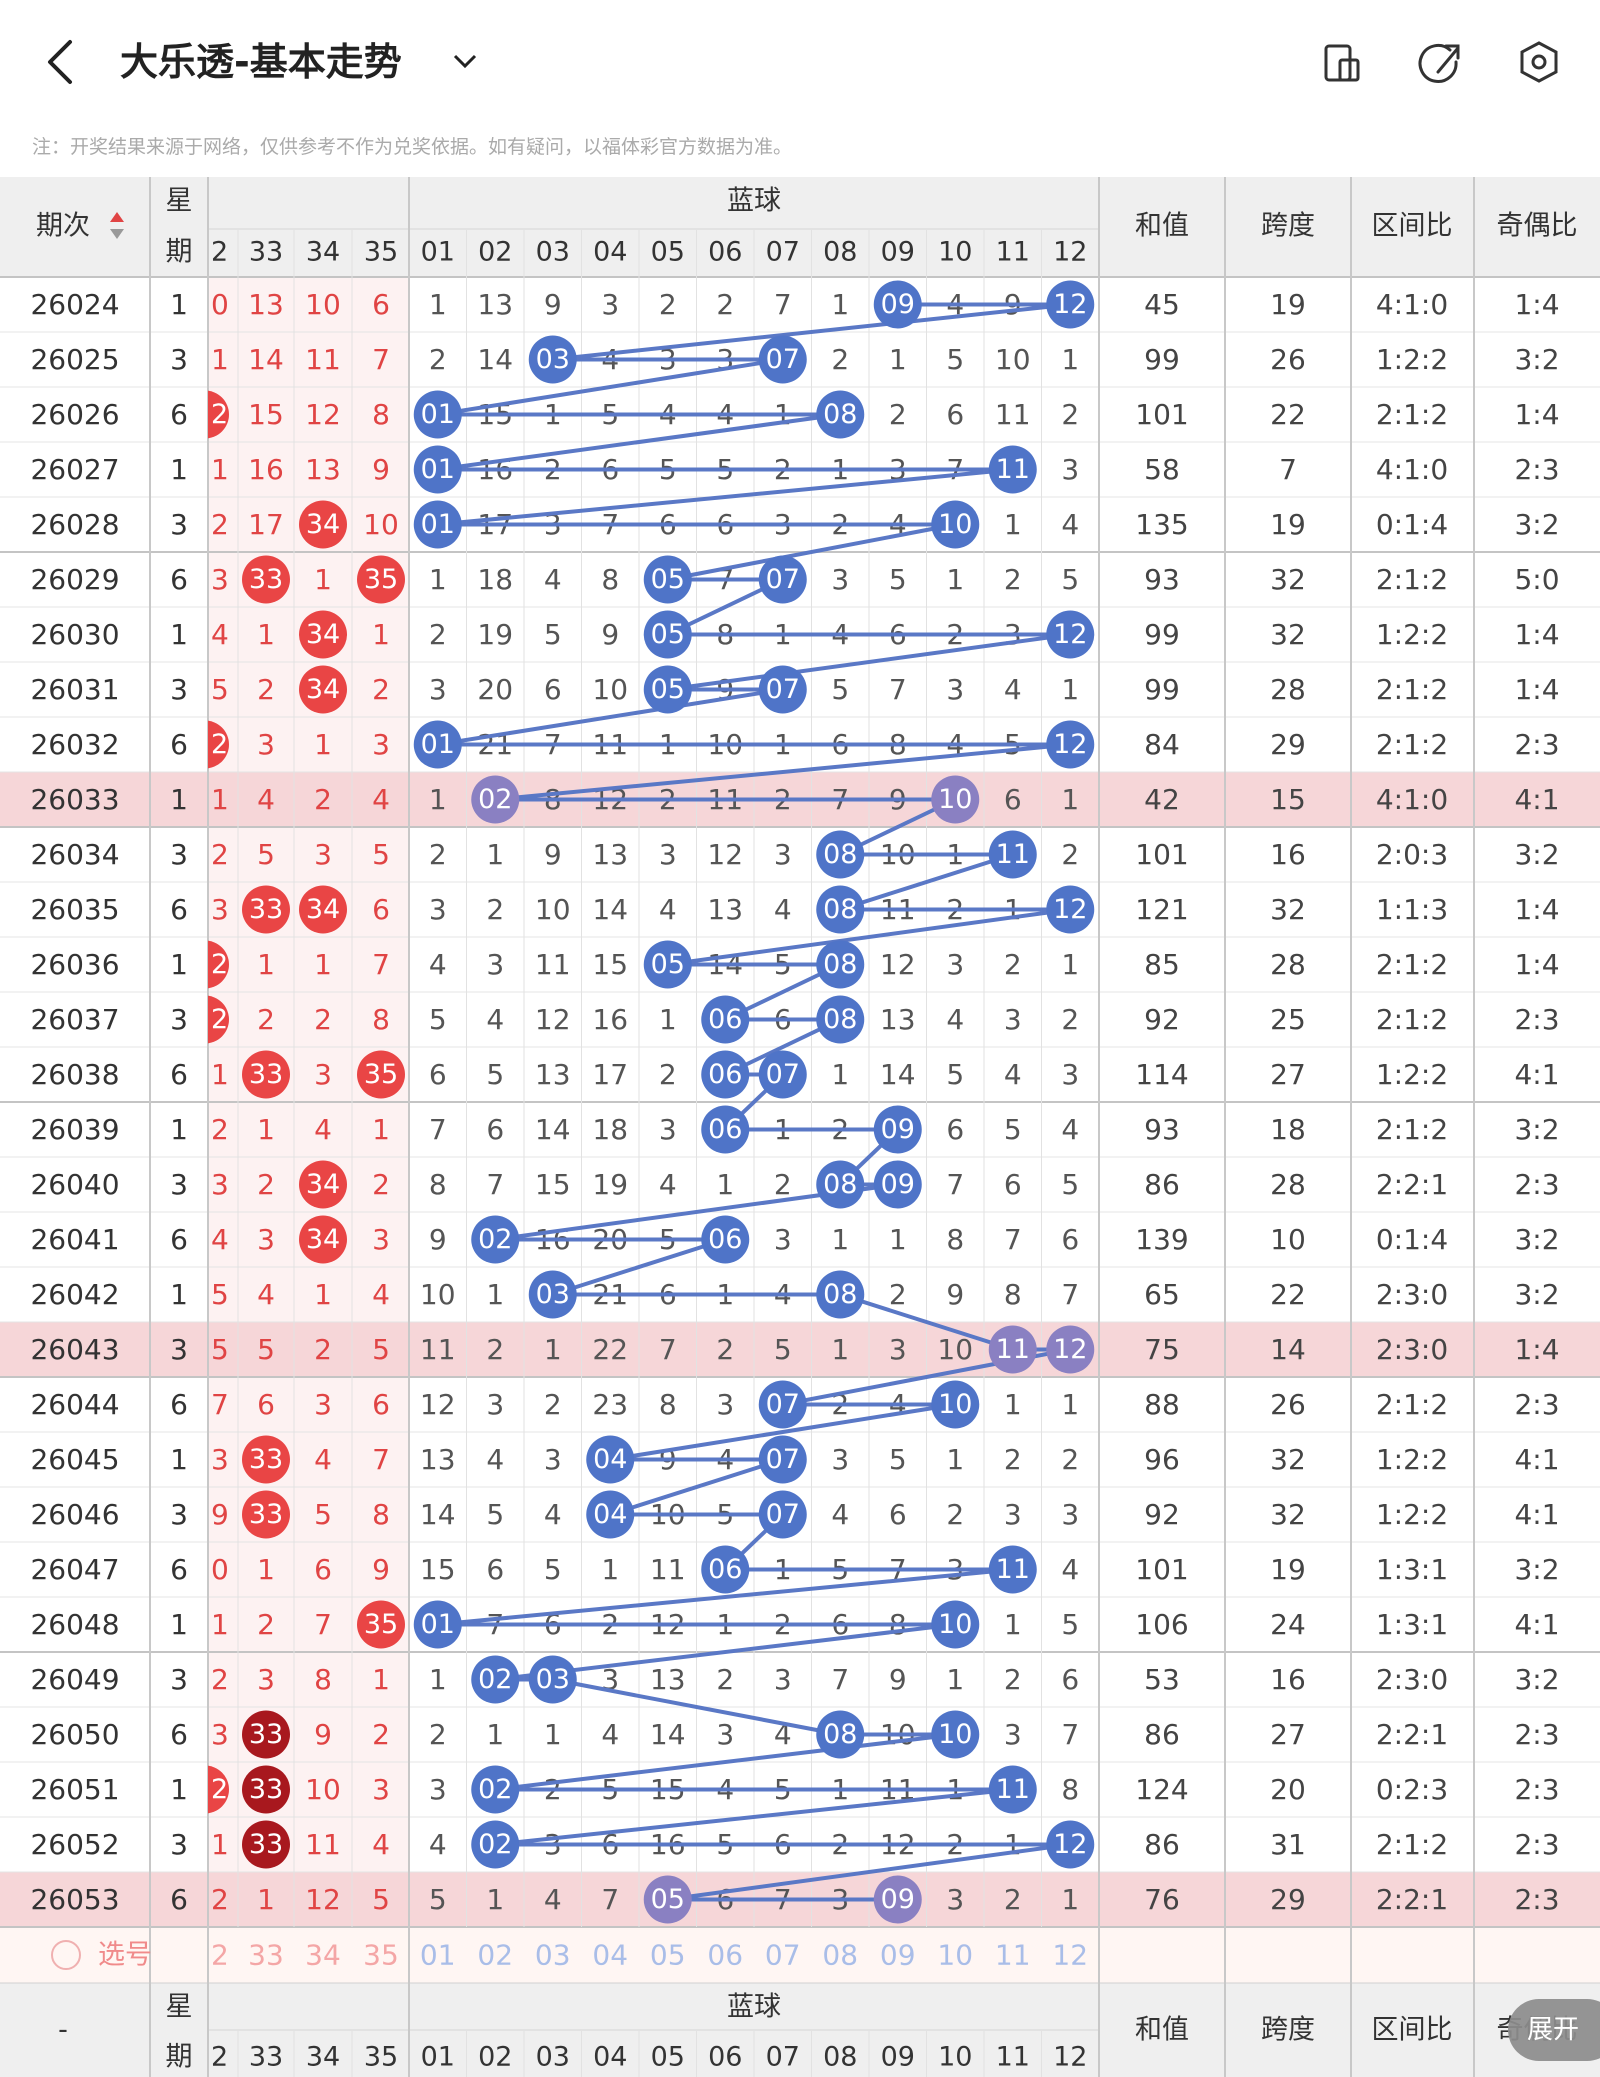  Describe the element at coordinates (438, 744) in the screenshot. I see `blue-ball-number: 01` at that location.